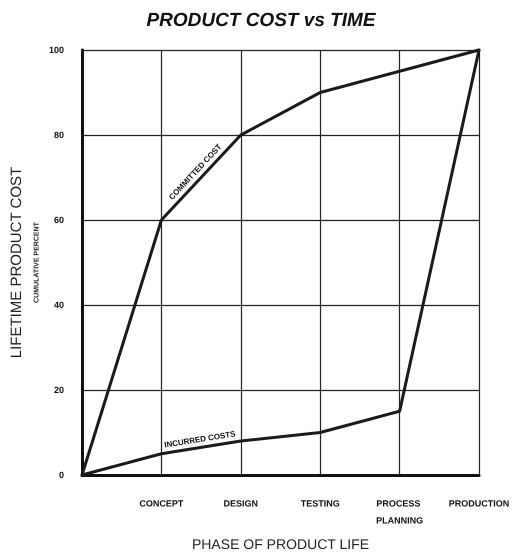  Describe the element at coordinates (281, 544) in the screenshot. I see `x-axis-title: PHASE OF PRODUCT LIFE` at that location.